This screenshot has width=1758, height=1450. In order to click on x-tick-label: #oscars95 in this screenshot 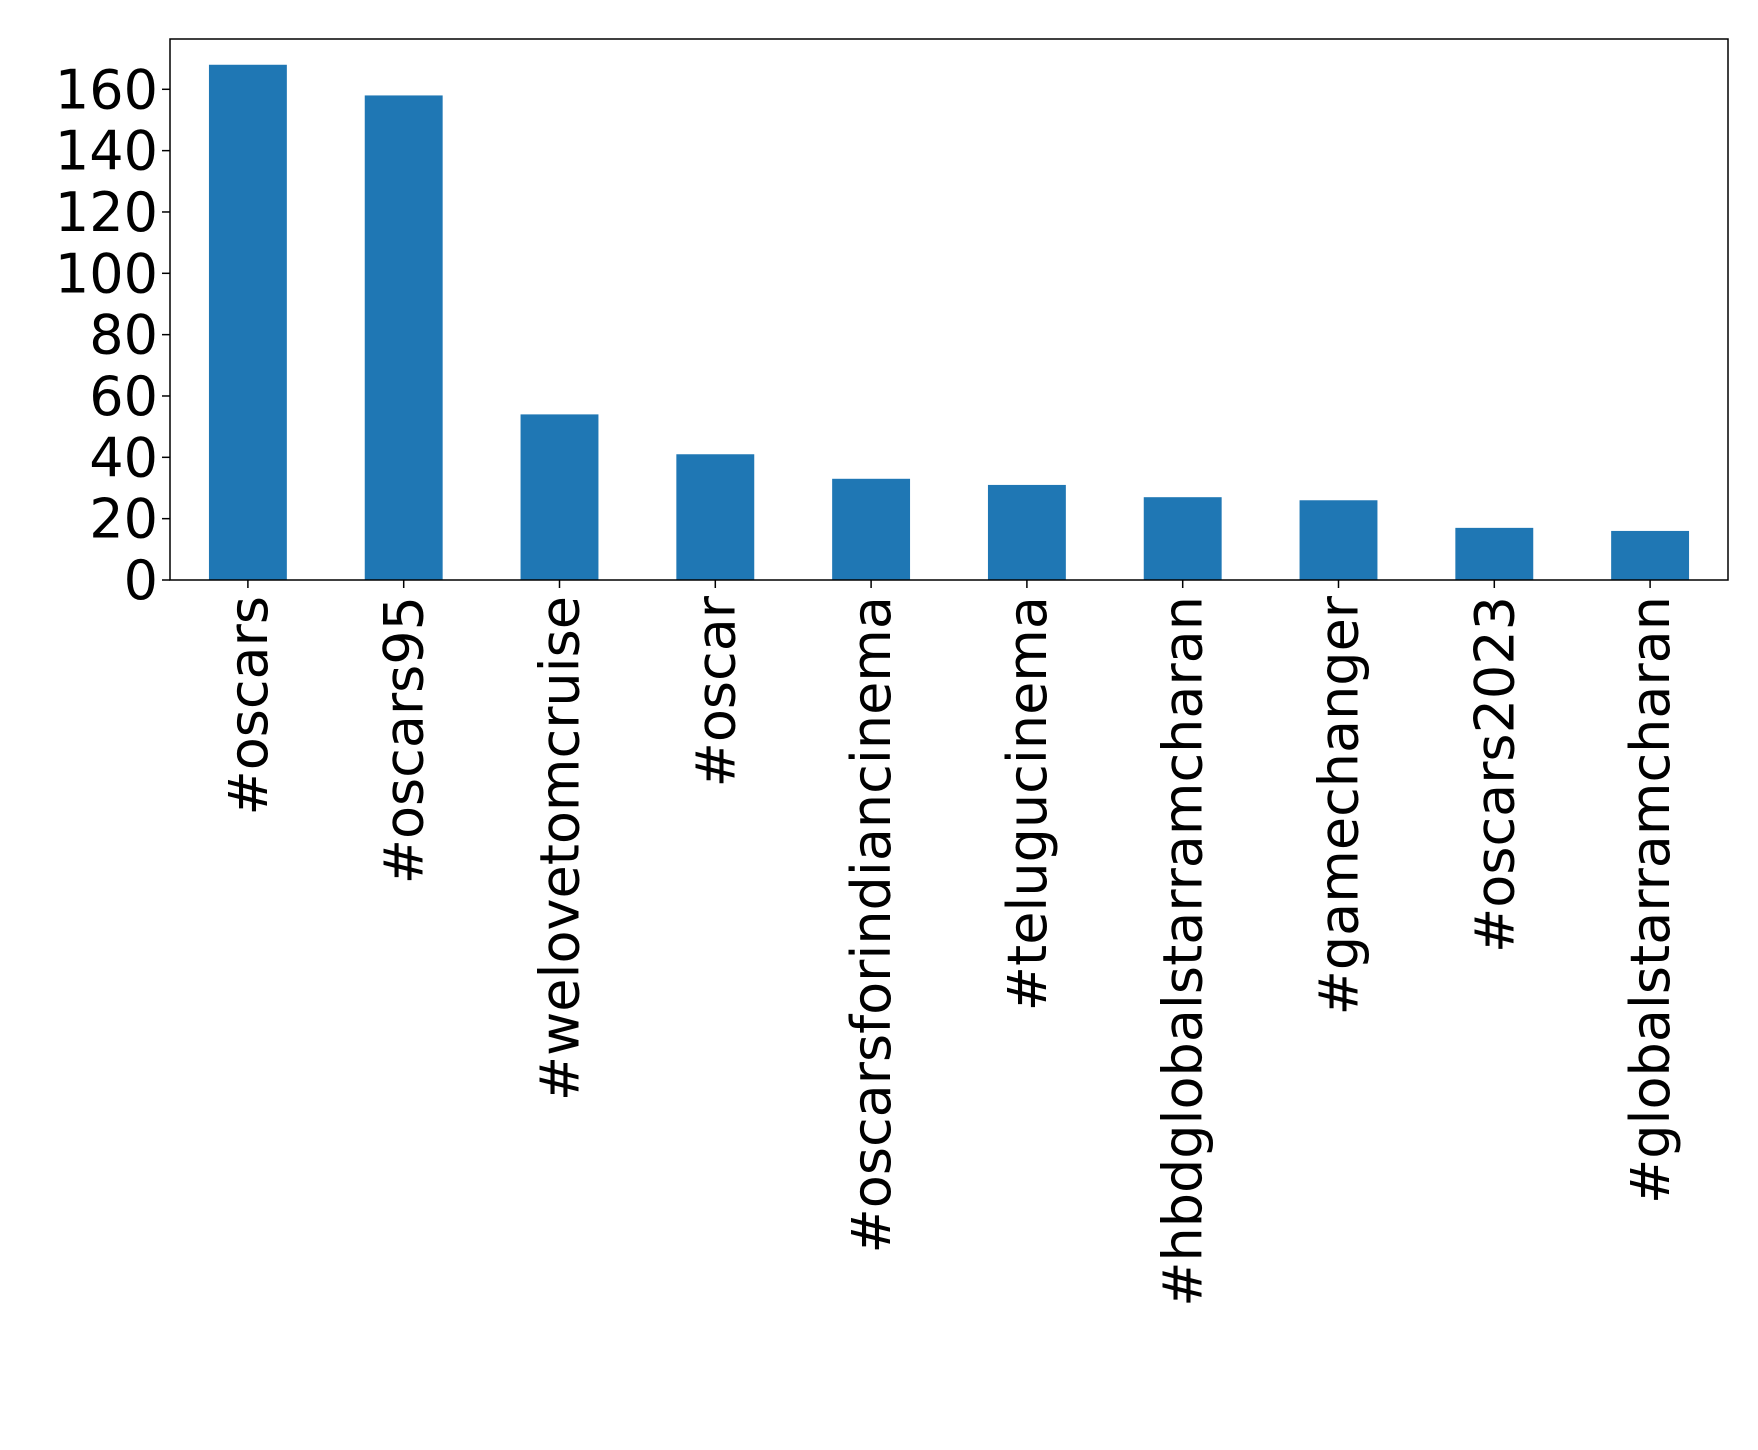, I will do `click(404, 740)`.